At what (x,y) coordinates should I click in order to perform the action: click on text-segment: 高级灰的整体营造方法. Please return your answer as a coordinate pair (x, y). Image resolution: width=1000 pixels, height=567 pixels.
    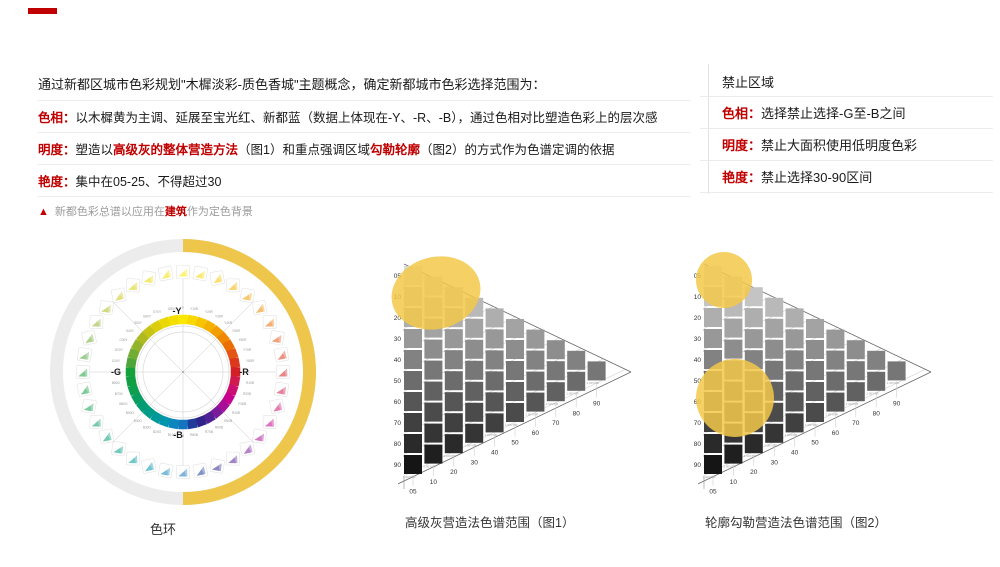
    Looking at the image, I should click on (176, 150).